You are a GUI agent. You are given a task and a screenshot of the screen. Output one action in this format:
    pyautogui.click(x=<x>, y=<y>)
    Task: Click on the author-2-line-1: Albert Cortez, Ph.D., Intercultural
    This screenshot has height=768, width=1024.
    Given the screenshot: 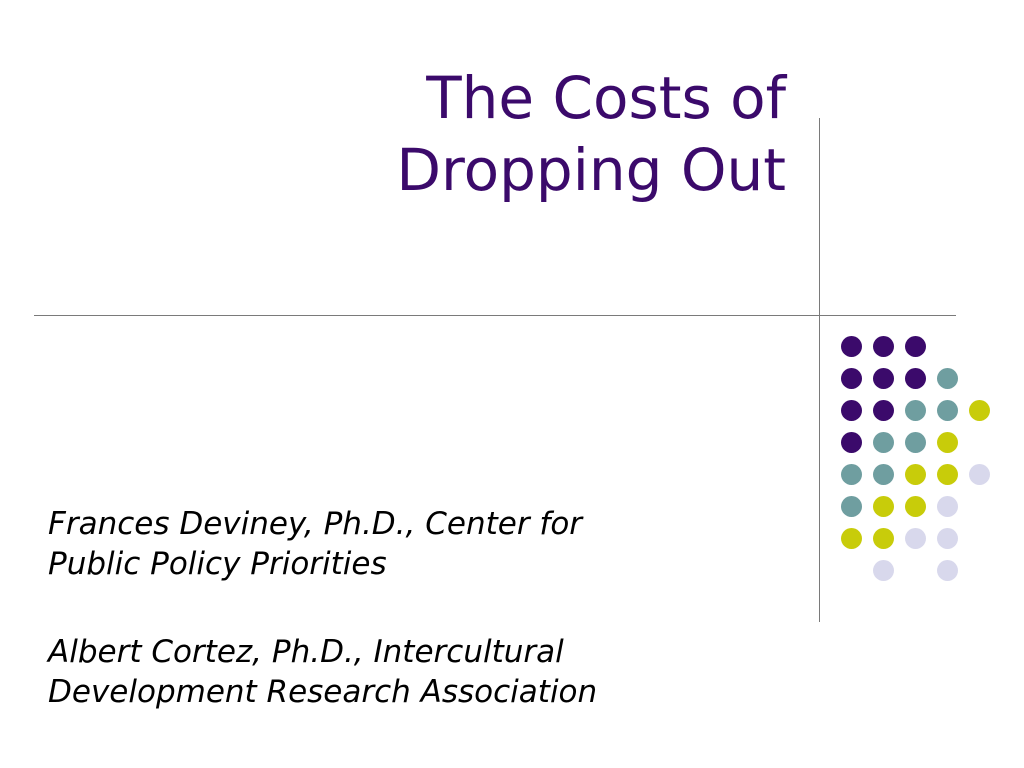 What is the action you would take?
    pyautogui.click(x=306, y=652)
    